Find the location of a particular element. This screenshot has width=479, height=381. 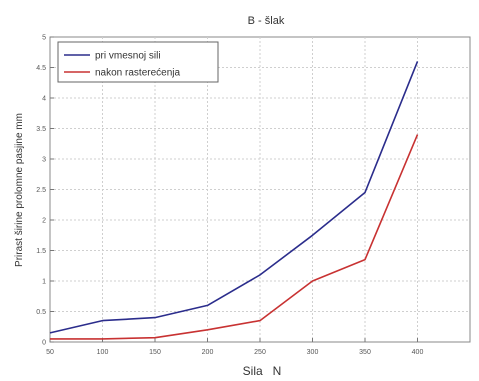

legend-label: pri vmesnoj sili is located at coordinates (128, 56).